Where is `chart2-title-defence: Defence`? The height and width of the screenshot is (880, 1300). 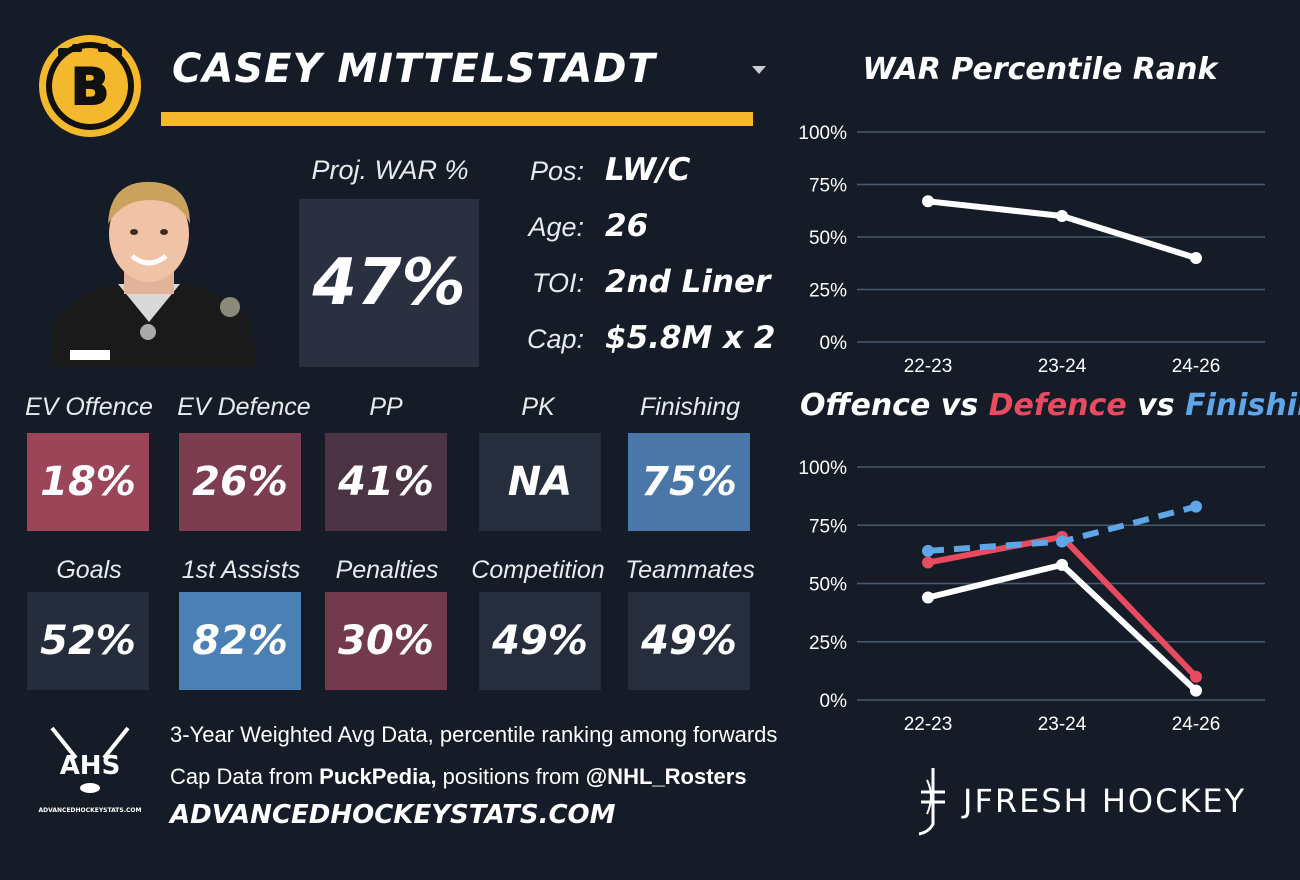
chart2-title-defence: Defence is located at coordinates (1057, 405).